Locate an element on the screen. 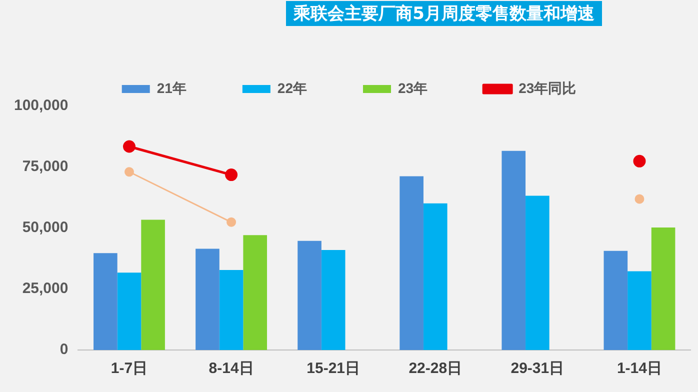 This screenshot has height=392, width=698. x-tick-label: 15-21日 is located at coordinates (333, 369).